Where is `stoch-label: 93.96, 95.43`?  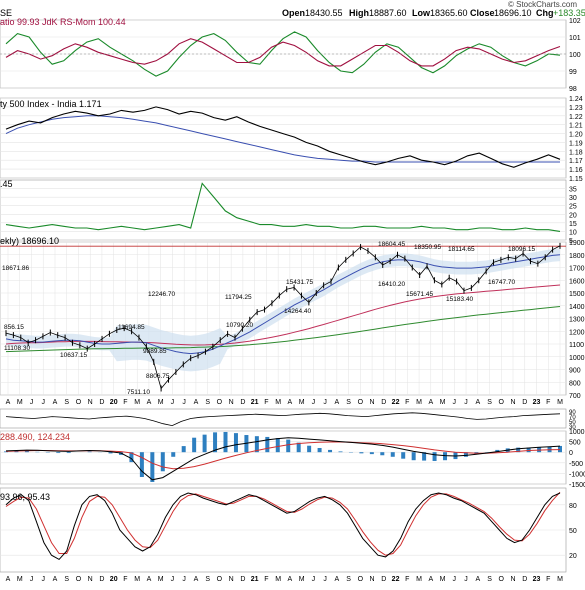 stoch-label: 93.96, 95.43 is located at coordinates (25, 497).